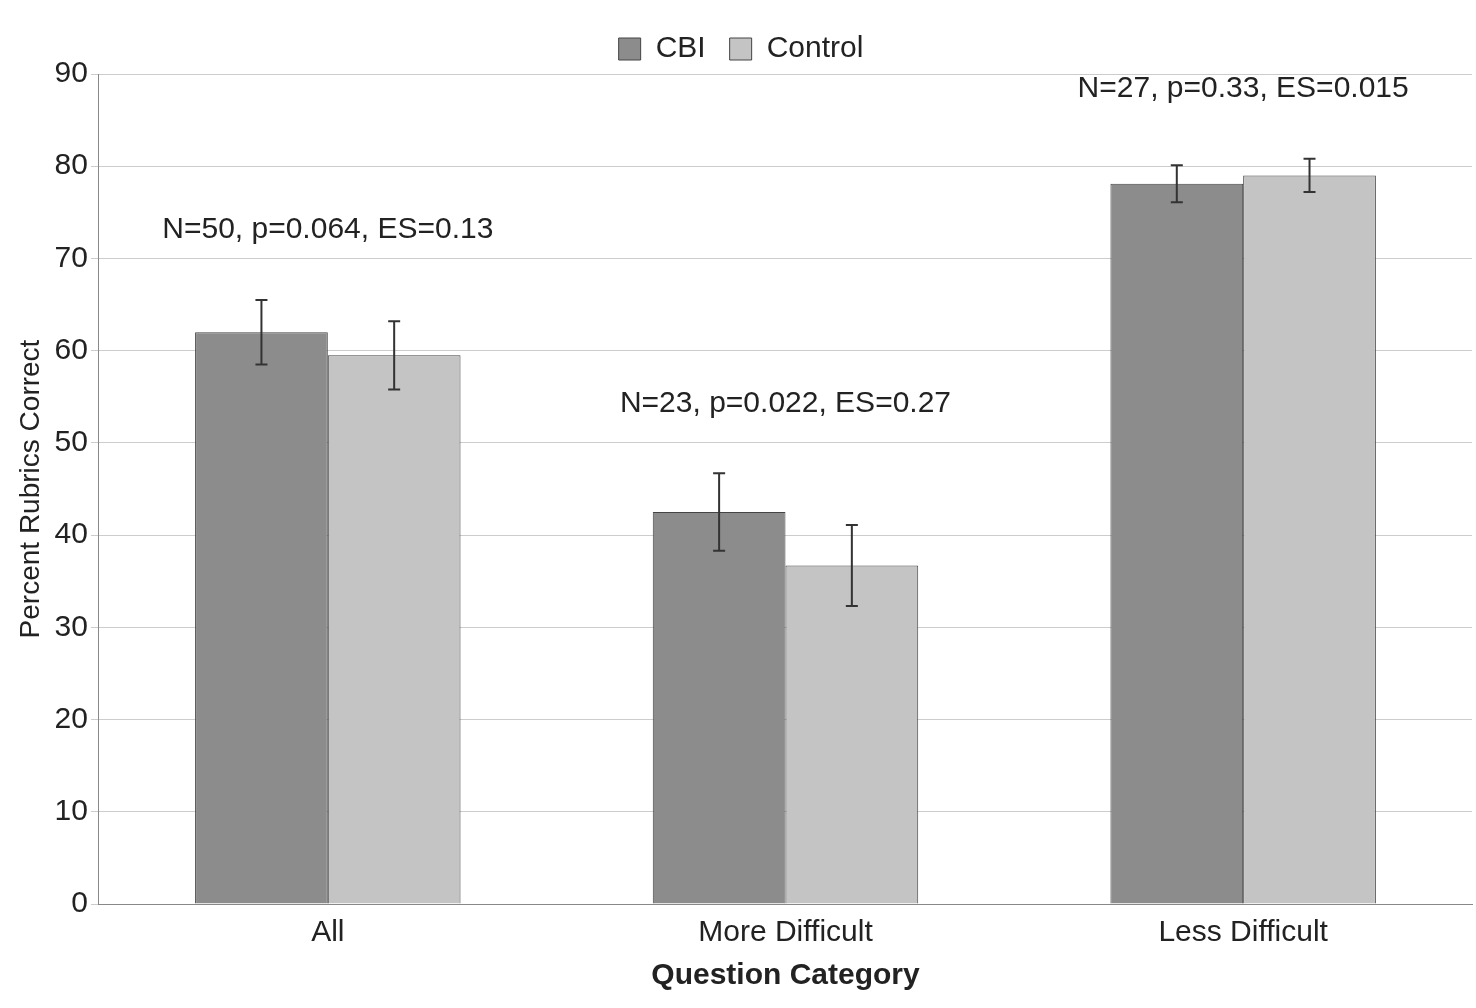 The image size is (1476, 1008). Describe the element at coordinates (680, 47) in the screenshot. I see `legend-label: CBI` at that location.